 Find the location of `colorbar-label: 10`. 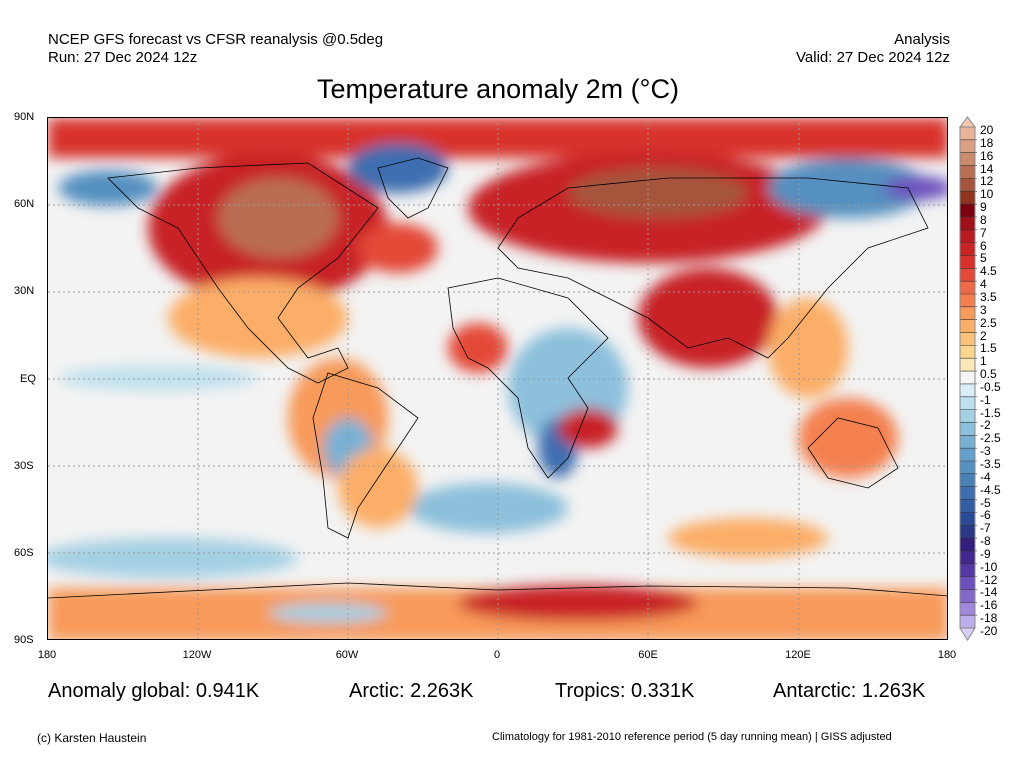

colorbar-label: 10 is located at coordinates (987, 194).